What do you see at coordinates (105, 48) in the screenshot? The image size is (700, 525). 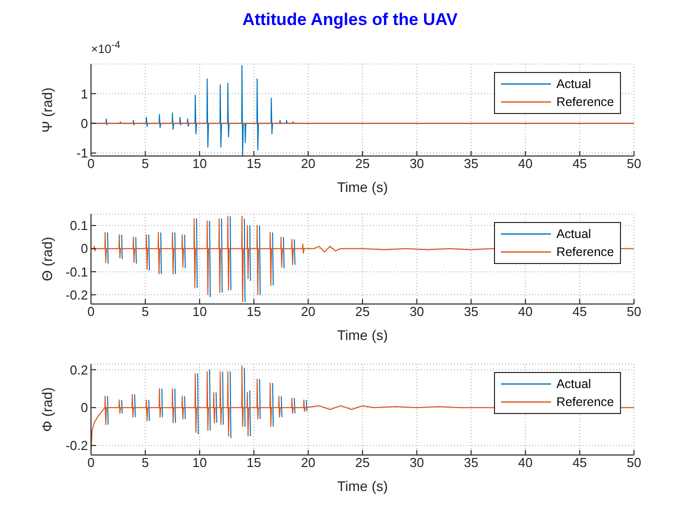 I see `text: ×10$^{-4}$` at bounding box center [105, 48].